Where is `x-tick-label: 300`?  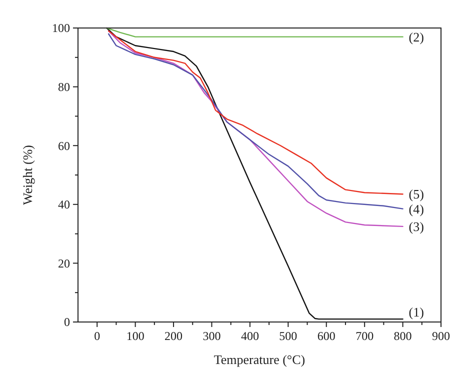 x-tick-label: 300 is located at coordinates (211, 336).